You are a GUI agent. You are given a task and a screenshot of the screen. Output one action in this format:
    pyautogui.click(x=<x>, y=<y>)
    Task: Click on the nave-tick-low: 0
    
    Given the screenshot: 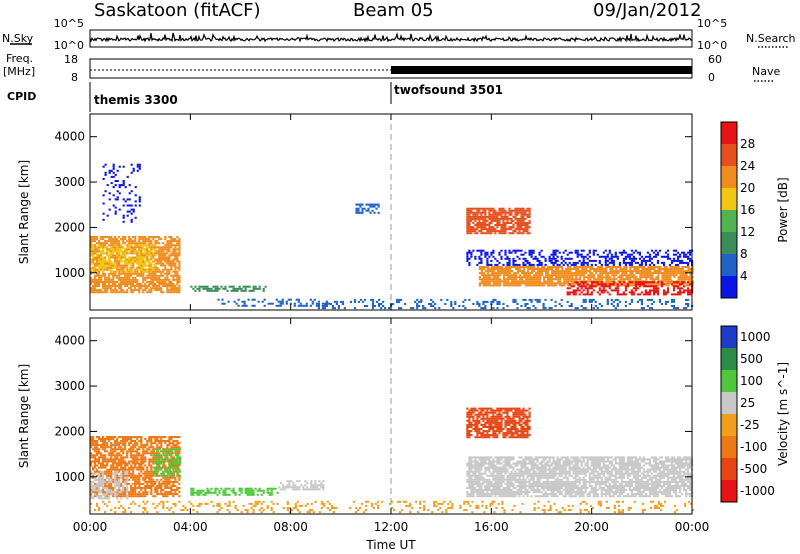 What is the action you would take?
    pyautogui.click(x=711, y=77)
    